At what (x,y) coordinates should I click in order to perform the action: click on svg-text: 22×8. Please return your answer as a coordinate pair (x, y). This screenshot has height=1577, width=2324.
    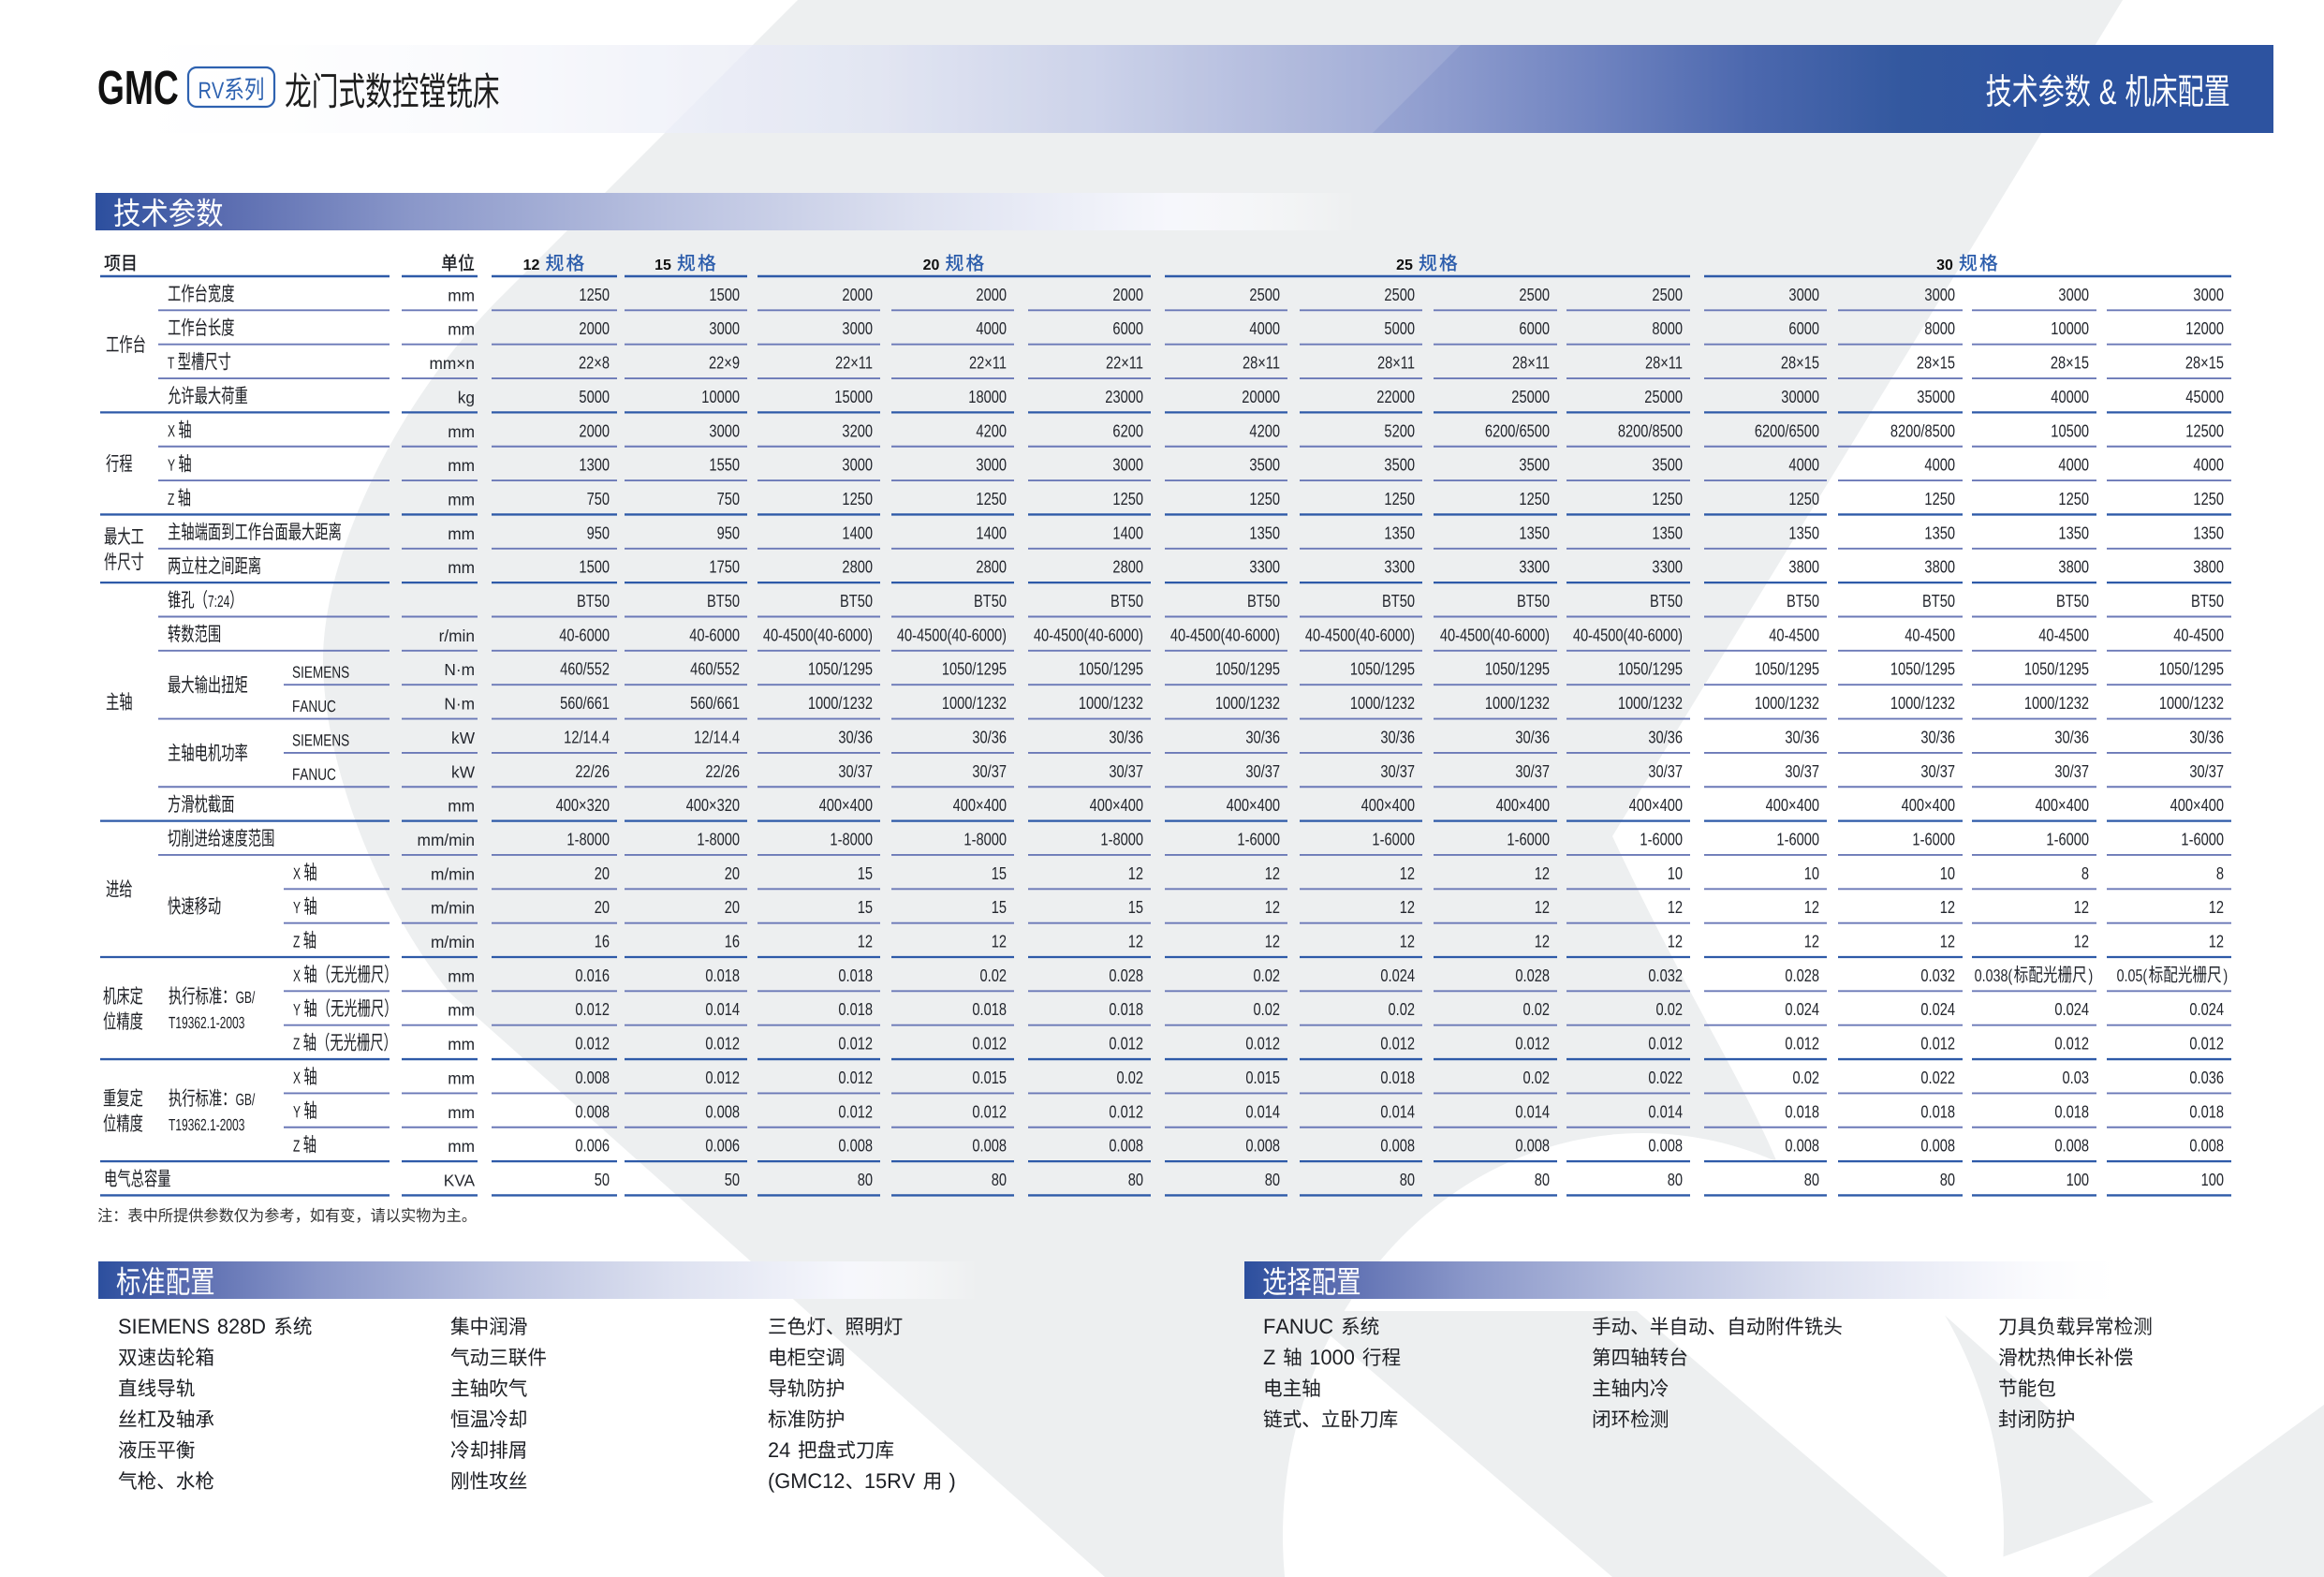
    Looking at the image, I should click on (594, 363).